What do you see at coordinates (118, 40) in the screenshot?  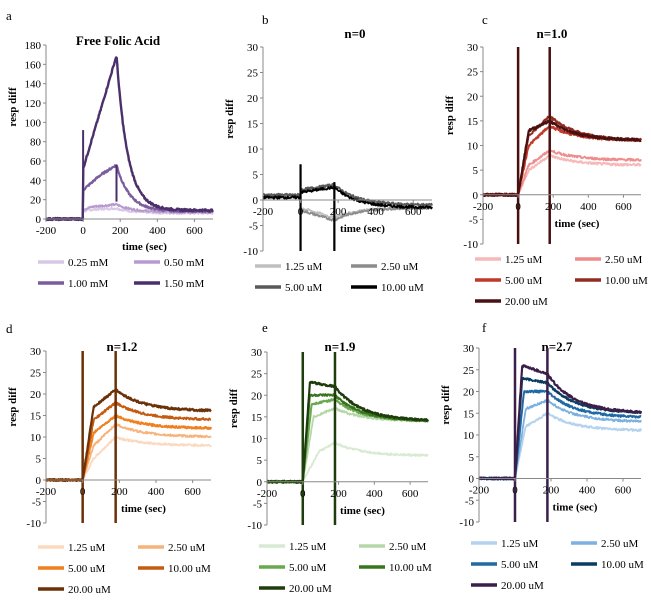 I see `panel-title: Free Folic Acid` at bounding box center [118, 40].